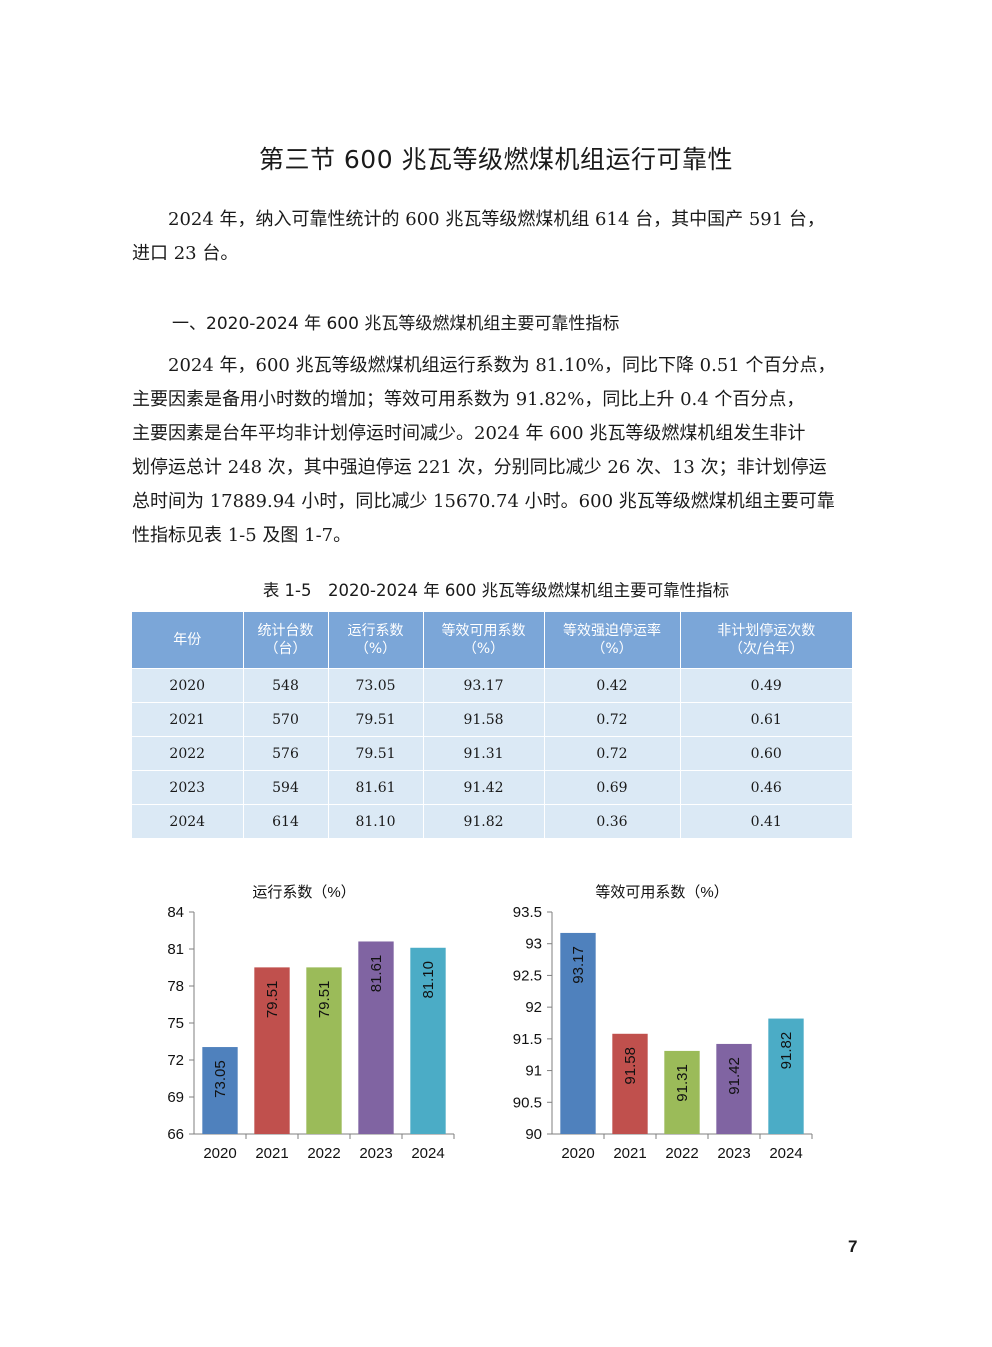  Describe the element at coordinates (533, 1134) in the screenshot. I see `y-tick-label: 90` at that location.